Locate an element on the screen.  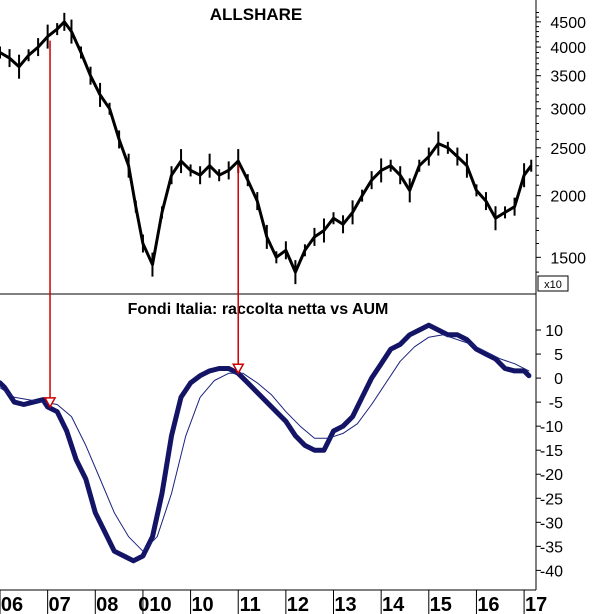
x-tick-label: 12 is located at coordinates (298, 604).